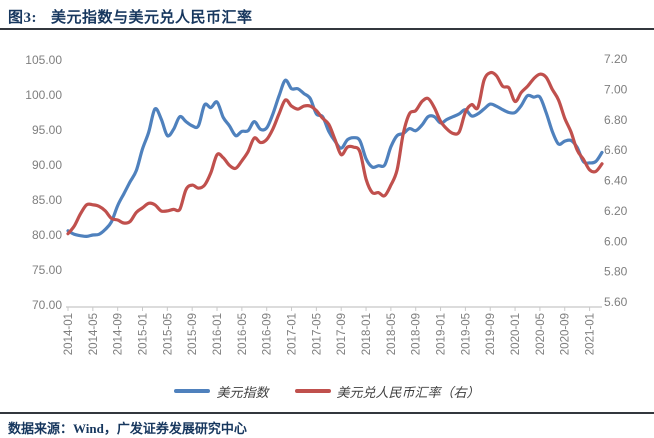  Describe the element at coordinates (392, 334) in the screenshot. I see `x-axis-tick-label: 2018-05` at that location.